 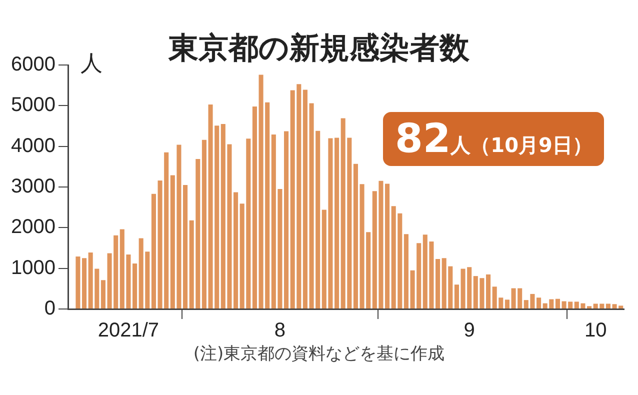 What do you see at coordinates (280, 331) in the screenshot?
I see `x-tick-label: 8` at bounding box center [280, 331].